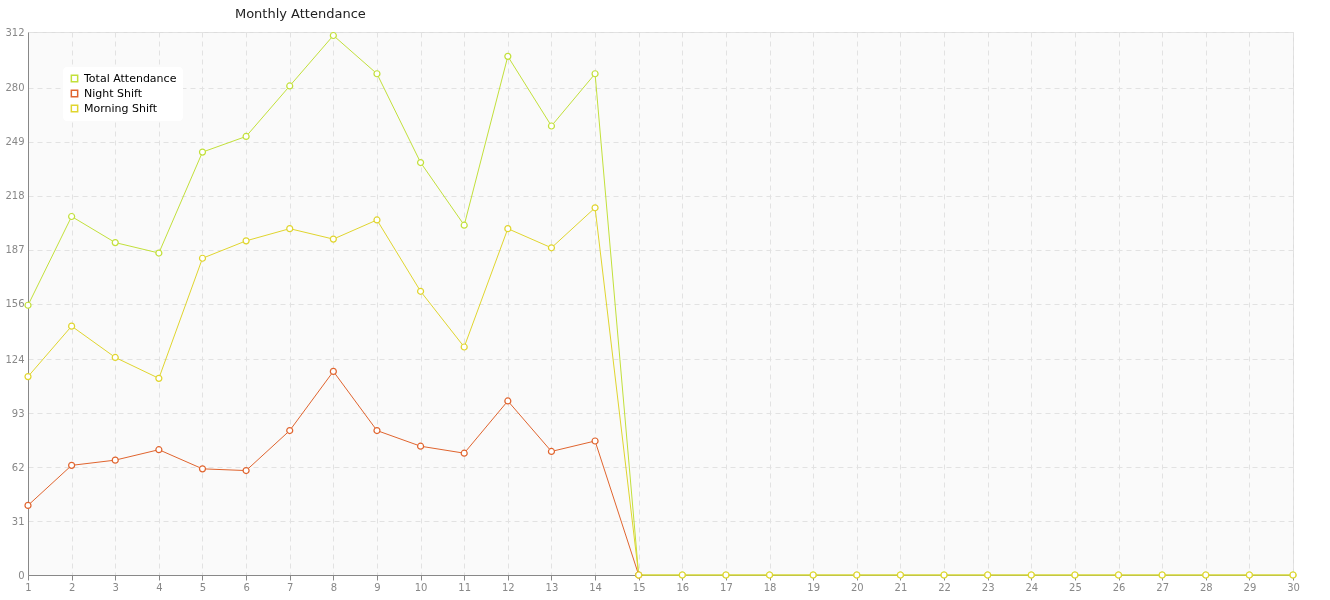 The image size is (1330, 600). What do you see at coordinates (121, 108) in the screenshot?
I see `legend-label: Morning Shift` at bounding box center [121, 108].